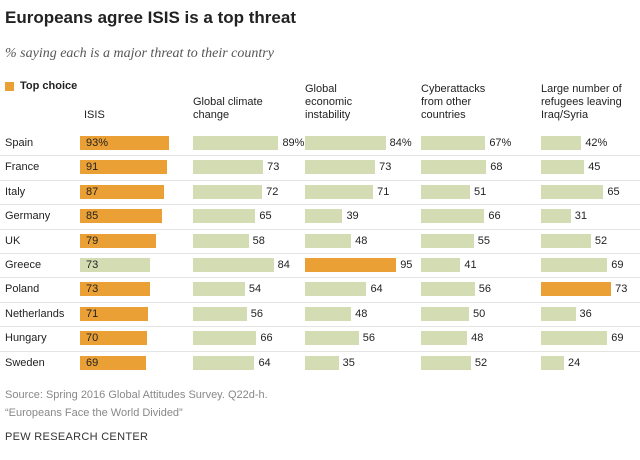 This screenshot has height=460, width=640. I want to click on value-label: 70, so click(92, 338).